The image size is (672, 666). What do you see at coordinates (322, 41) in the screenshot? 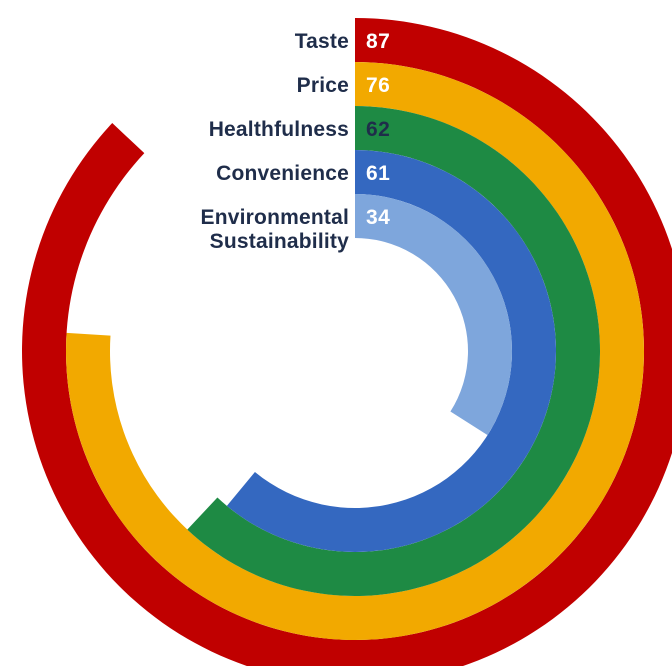
I see `category-label-taste: Taste` at bounding box center [322, 41].